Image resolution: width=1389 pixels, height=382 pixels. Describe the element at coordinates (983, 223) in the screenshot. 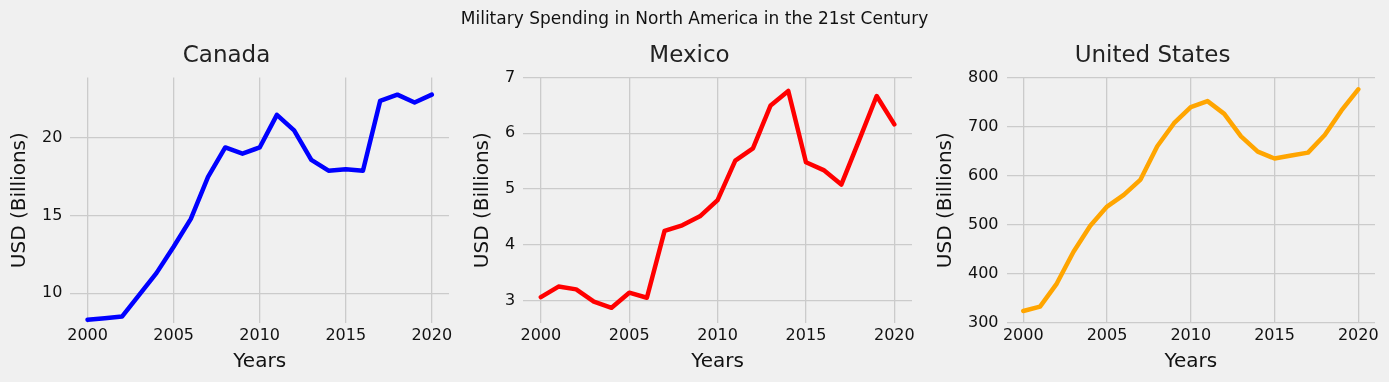

I see `y-tick-label: 500` at that location.